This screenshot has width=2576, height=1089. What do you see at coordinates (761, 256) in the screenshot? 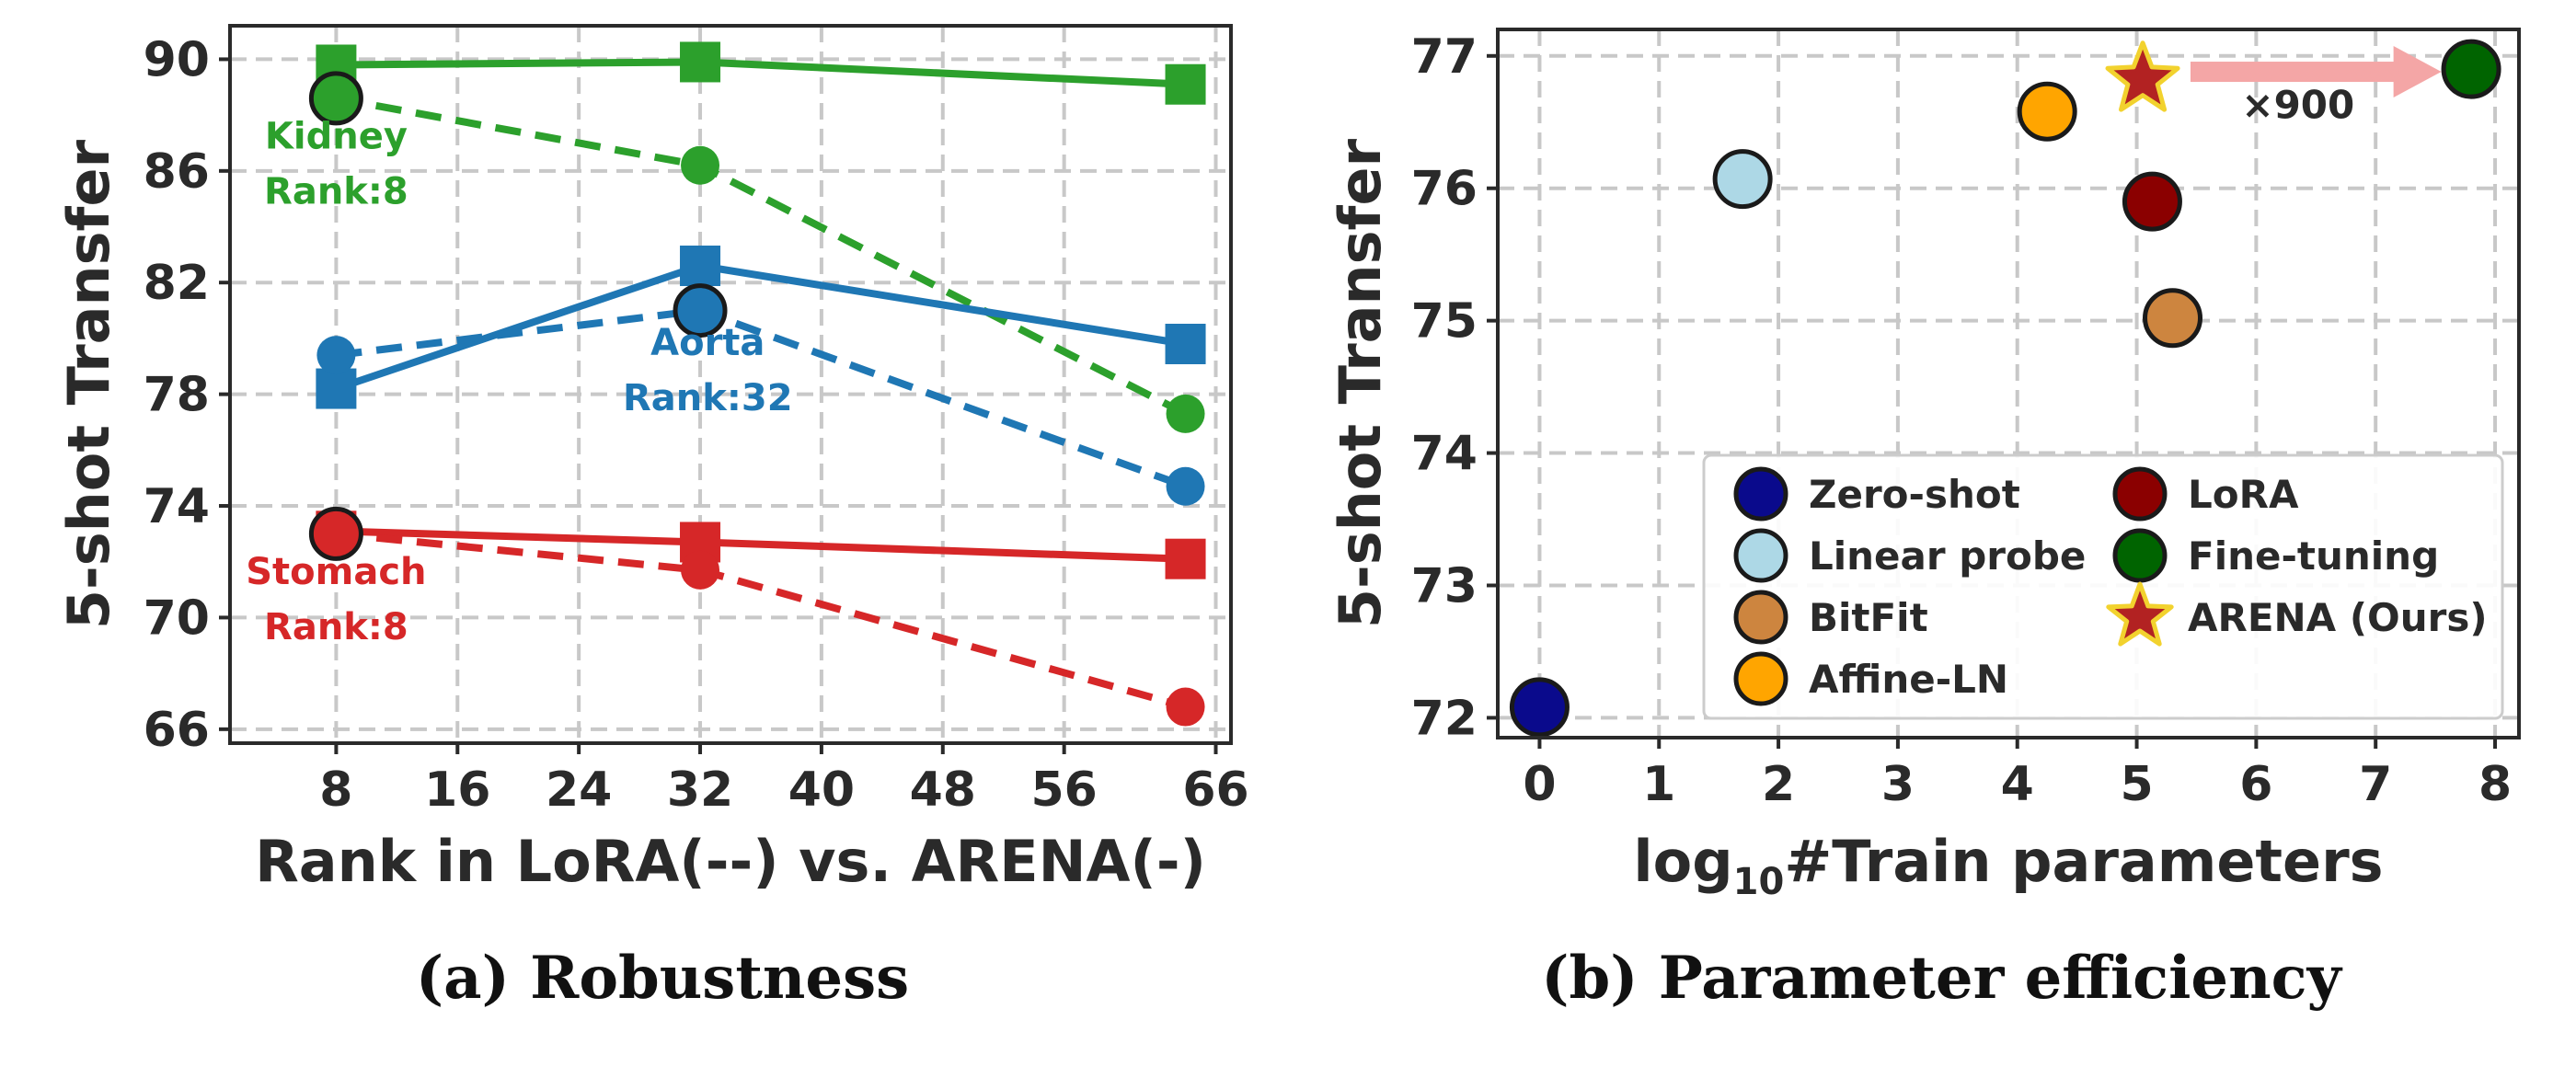
I see `series-line-kidney-lora` at bounding box center [761, 256].